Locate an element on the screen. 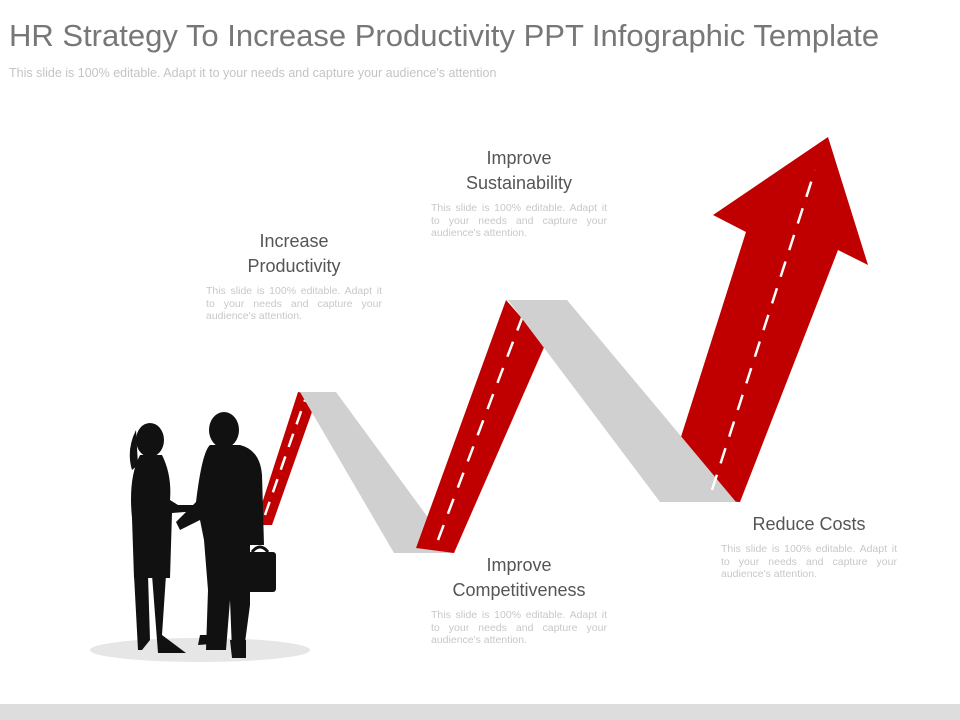  step-title: Improve Sustainability is located at coordinates (519, 171).